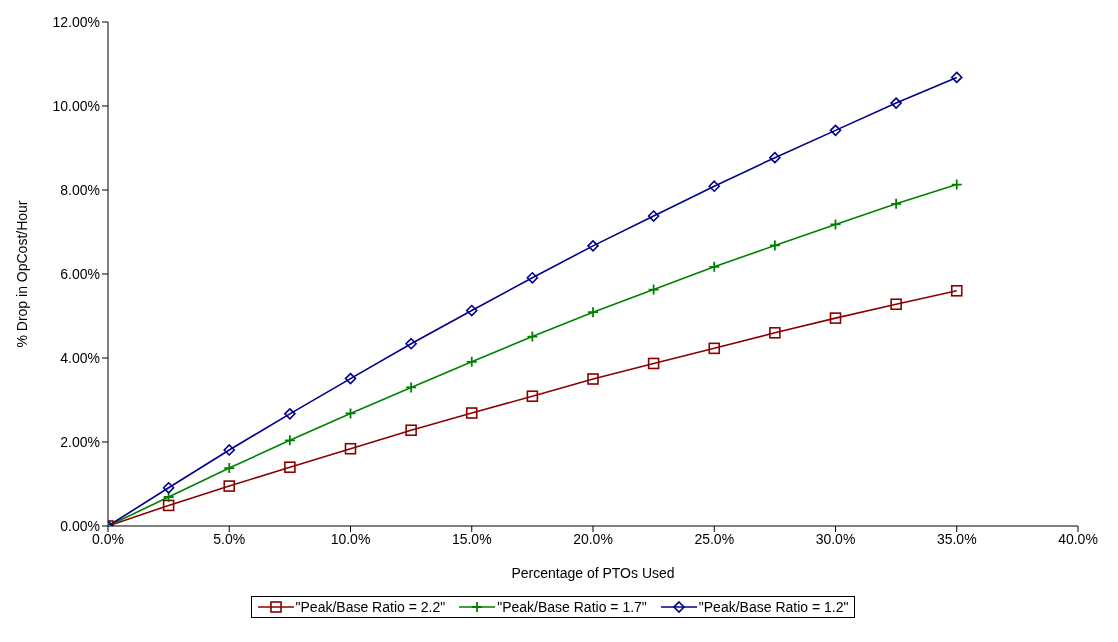  What do you see at coordinates (572, 607) in the screenshot?
I see `legend-label: "Peak/Base Ratio = 1.7"` at bounding box center [572, 607].